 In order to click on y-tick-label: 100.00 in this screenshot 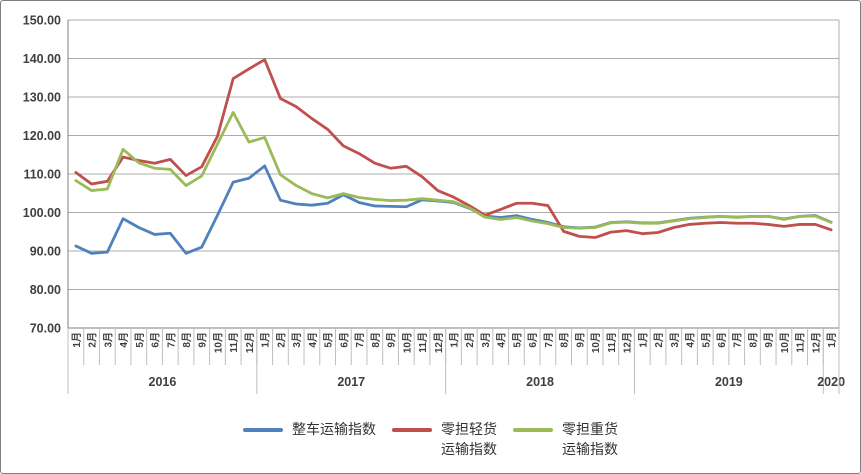, I will do `click(42, 213)`.